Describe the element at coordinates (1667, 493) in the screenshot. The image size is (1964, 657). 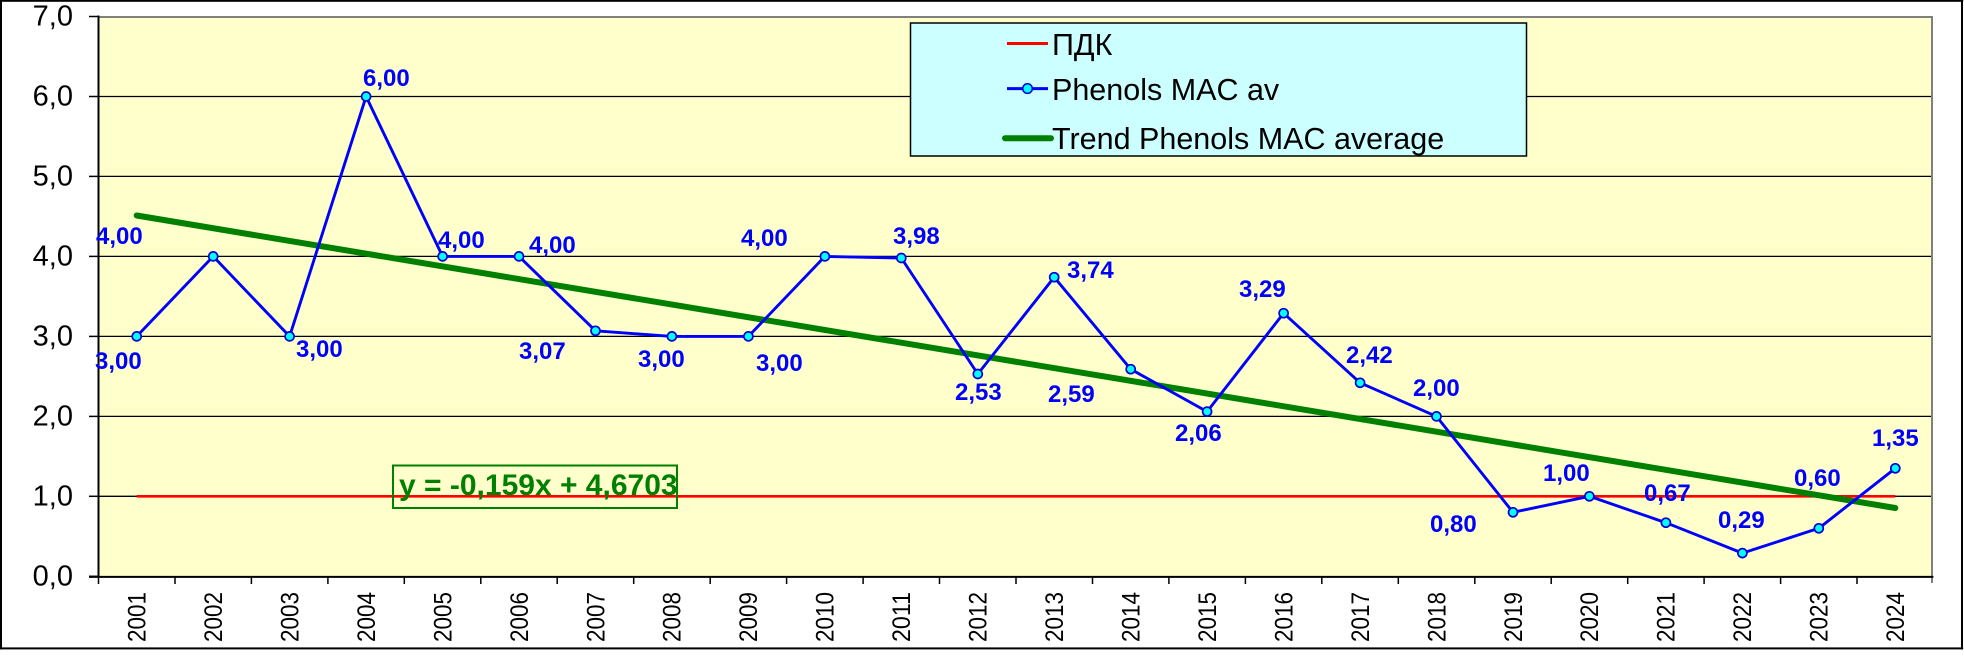
I see `svg-text: 0,67` at that location.